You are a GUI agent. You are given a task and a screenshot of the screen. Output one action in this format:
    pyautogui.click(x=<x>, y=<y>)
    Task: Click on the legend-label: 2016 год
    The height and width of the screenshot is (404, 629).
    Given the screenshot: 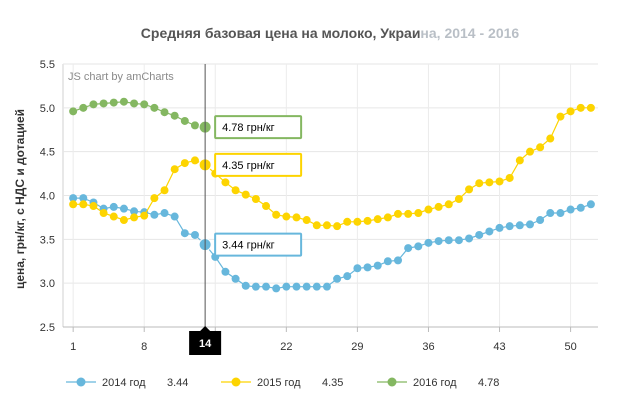 What is the action you would take?
    pyautogui.click(x=435, y=383)
    